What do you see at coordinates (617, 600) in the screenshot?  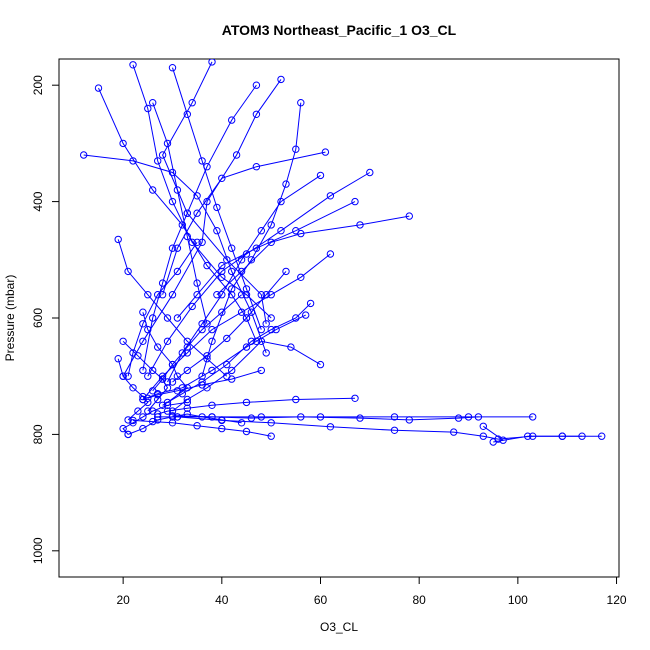 I see `x-tick-label: 120` at bounding box center [617, 600].